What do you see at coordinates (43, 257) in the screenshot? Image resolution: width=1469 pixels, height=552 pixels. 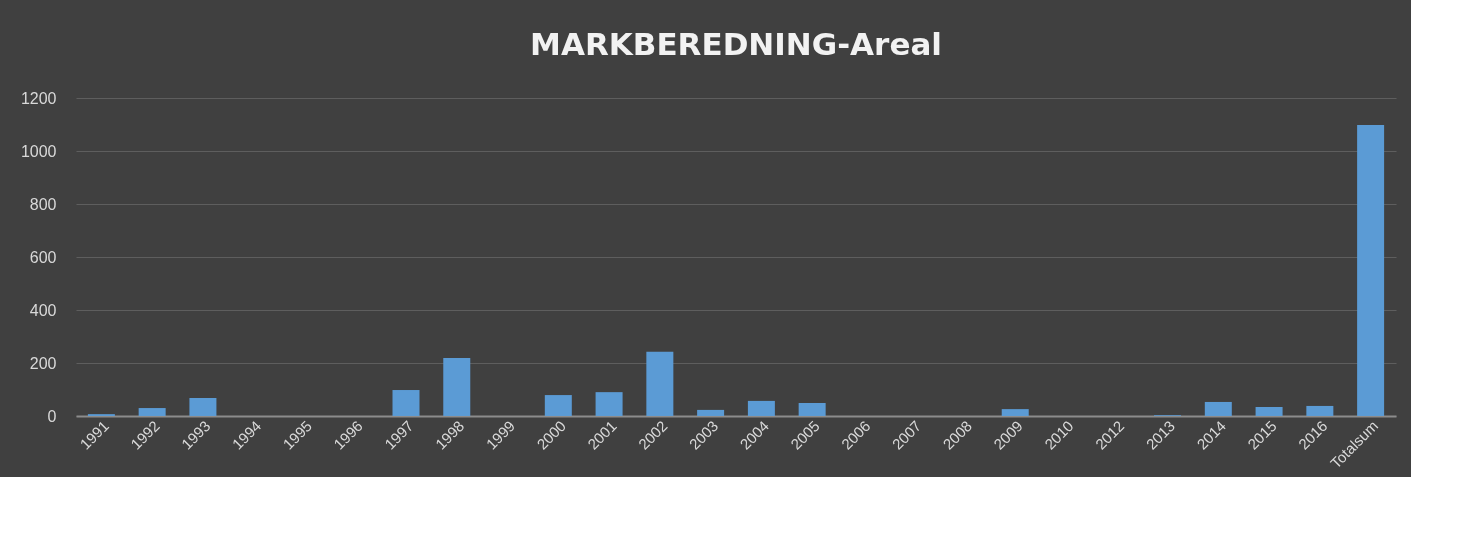 I see `y-tick-label: 600` at bounding box center [43, 257].